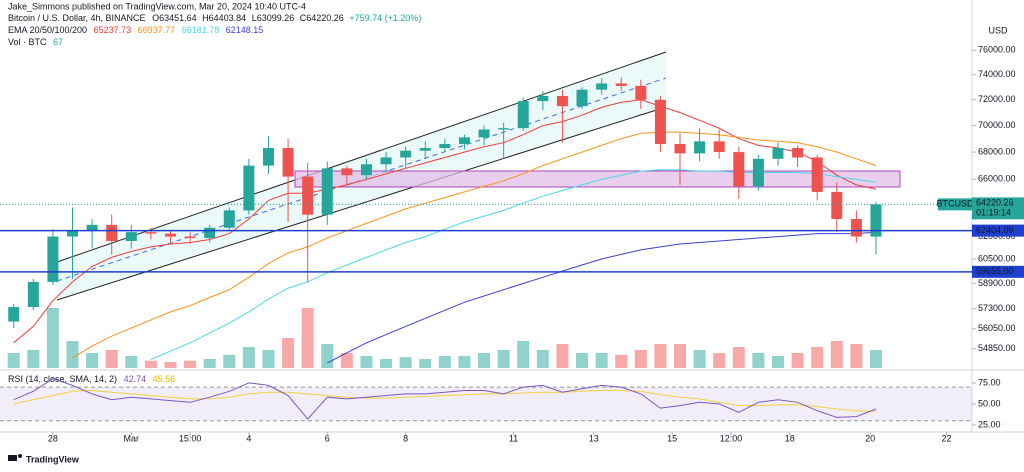 This screenshot has height=472, width=1024. I want to click on y-tick-label: 66000.00, so click(997, 179).